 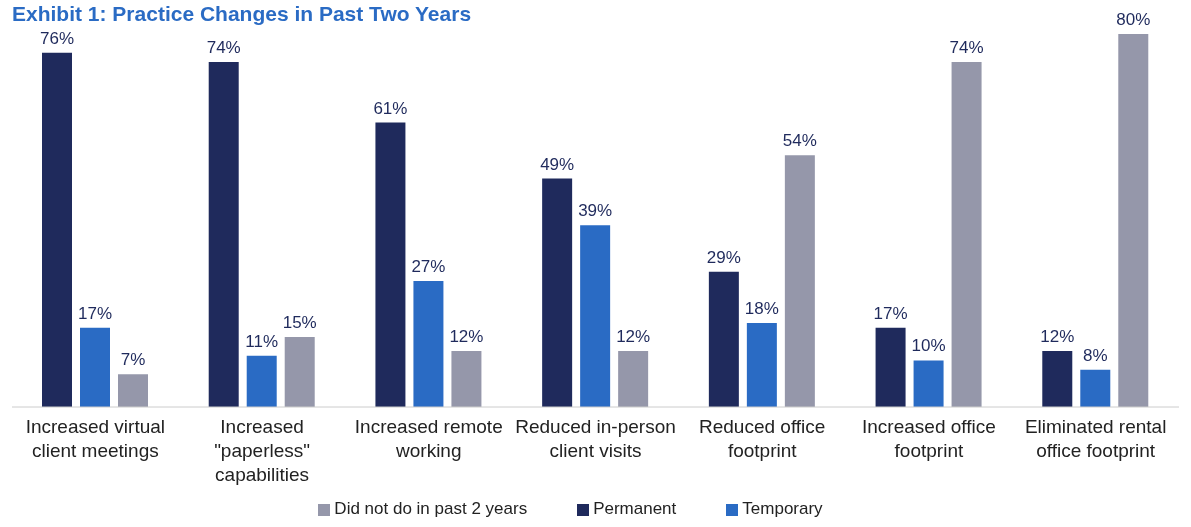 I want to click on data-label: 10%, so click(x=928, y=346).